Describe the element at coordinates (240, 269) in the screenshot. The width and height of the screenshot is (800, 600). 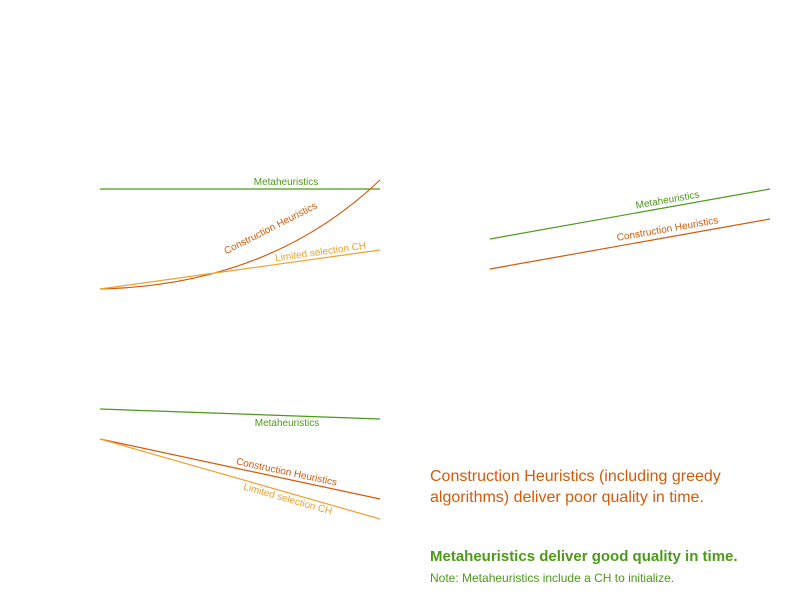
I see `diagram-1-limited-line` at that location.